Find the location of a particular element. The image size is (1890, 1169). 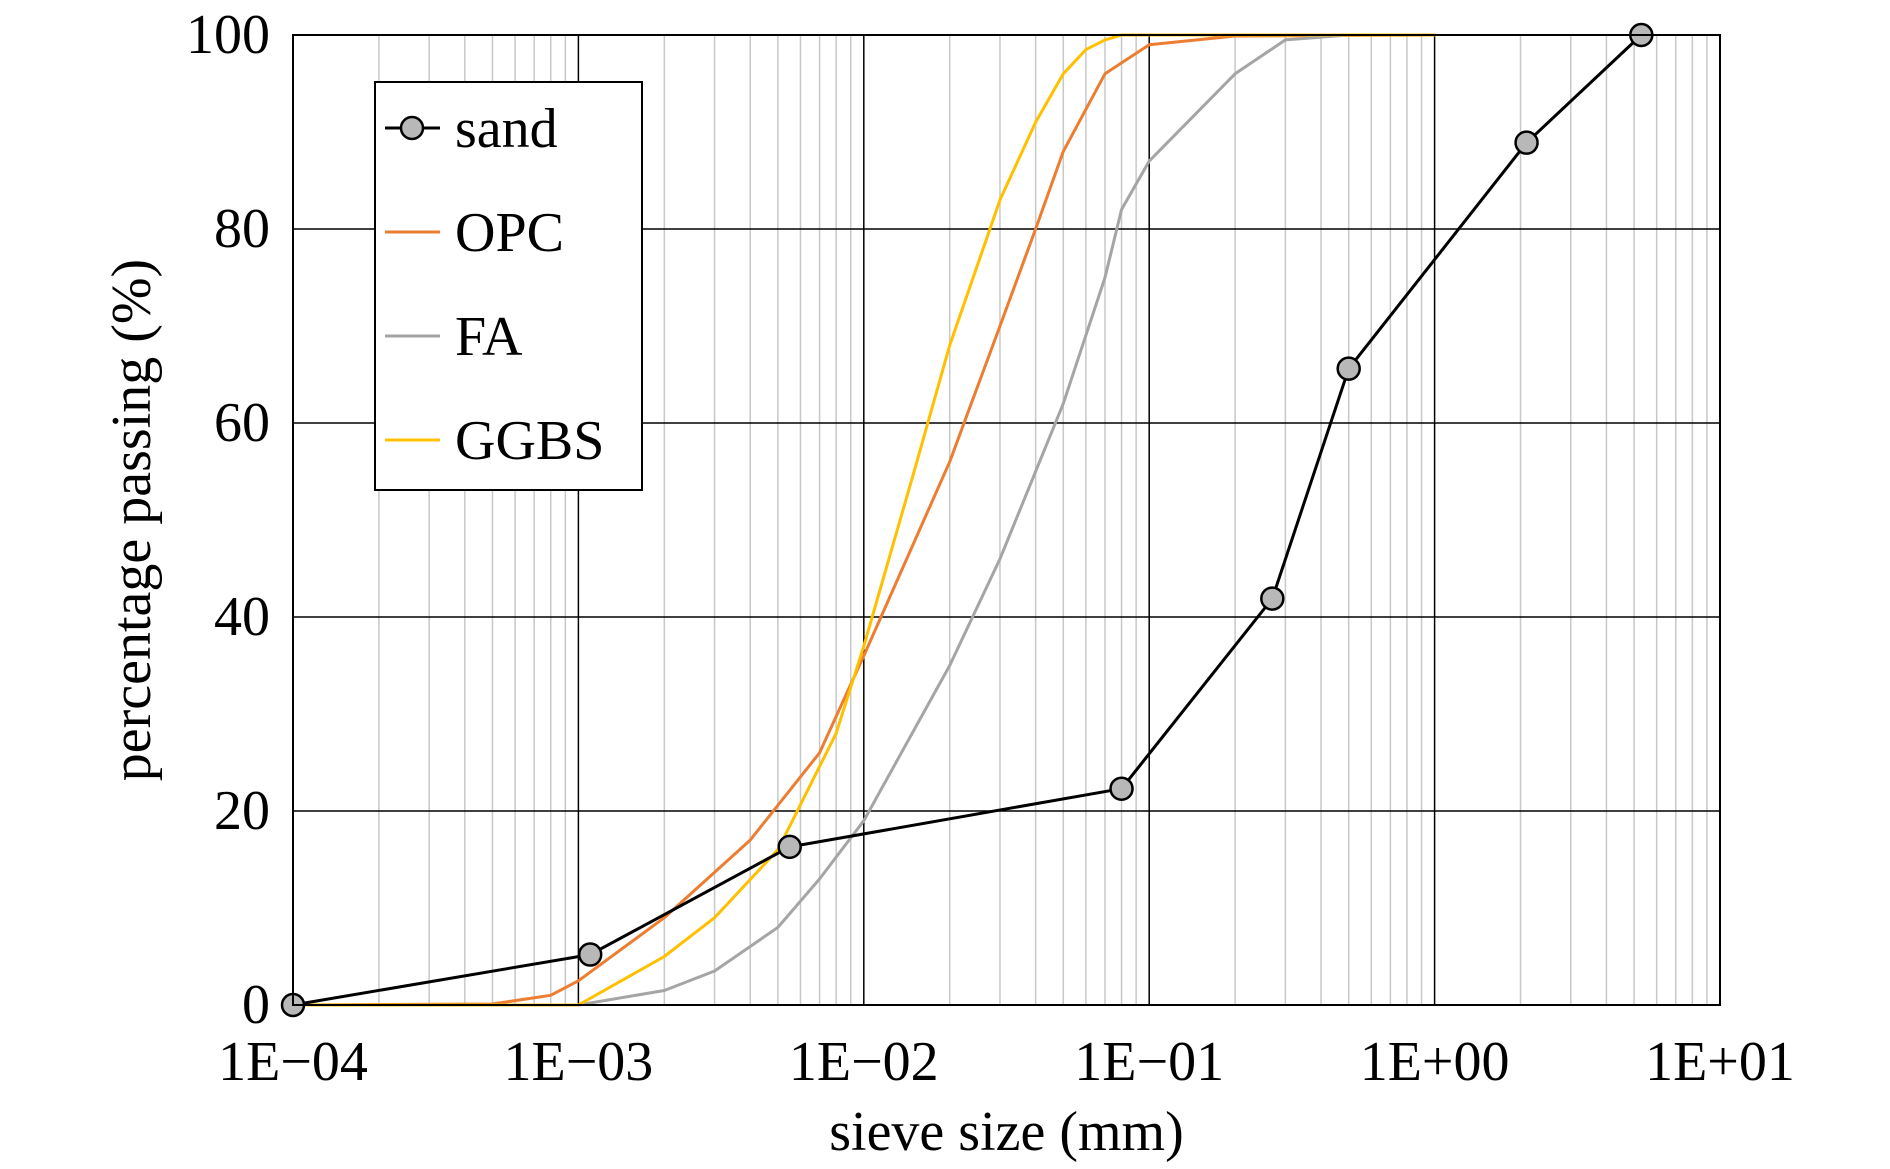

x-axis-label: sieve size (mm) is located at coordinates (1006, 1132).